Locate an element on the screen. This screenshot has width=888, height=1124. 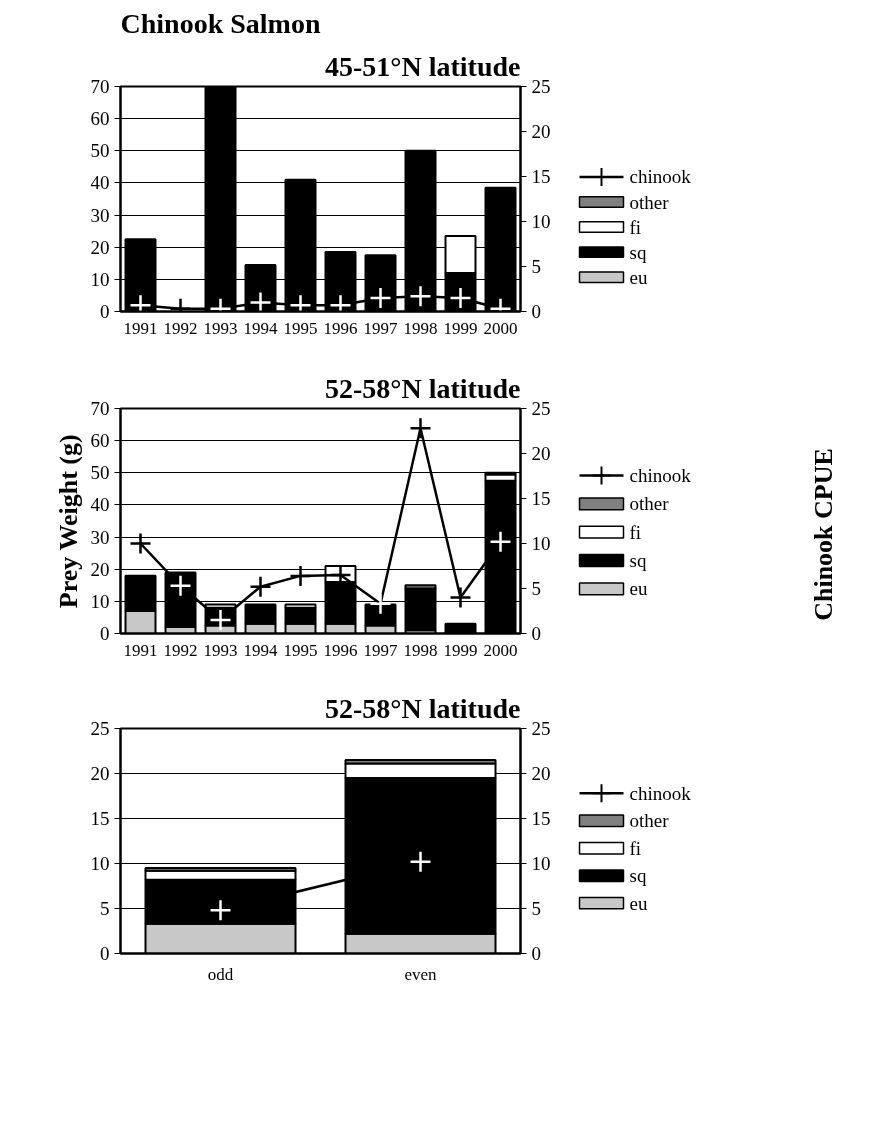
y-tick-label: 15 is located at coordinates (100, 818).